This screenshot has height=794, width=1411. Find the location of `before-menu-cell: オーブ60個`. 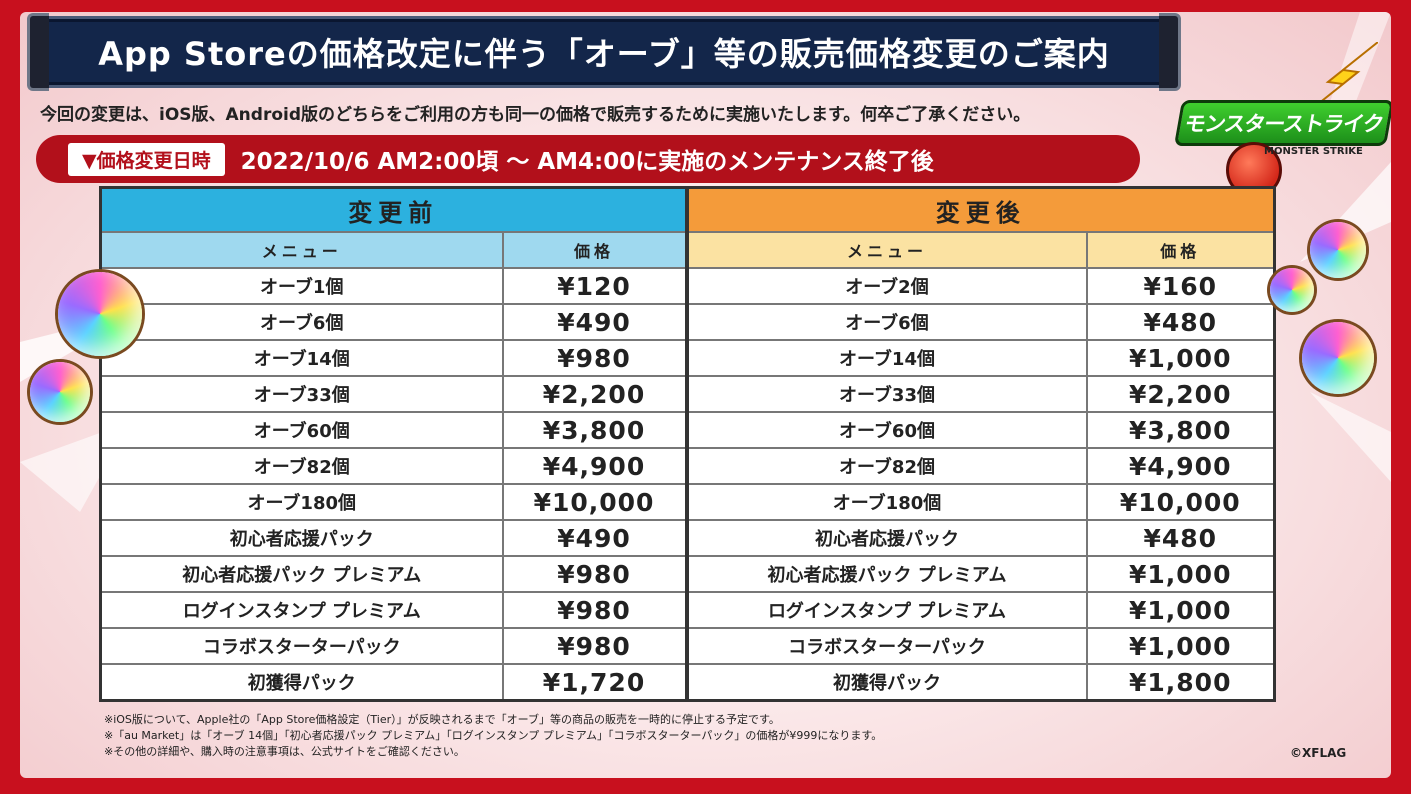

before-menu-cell: オーブ60個 is located at coordinates (301, 430).